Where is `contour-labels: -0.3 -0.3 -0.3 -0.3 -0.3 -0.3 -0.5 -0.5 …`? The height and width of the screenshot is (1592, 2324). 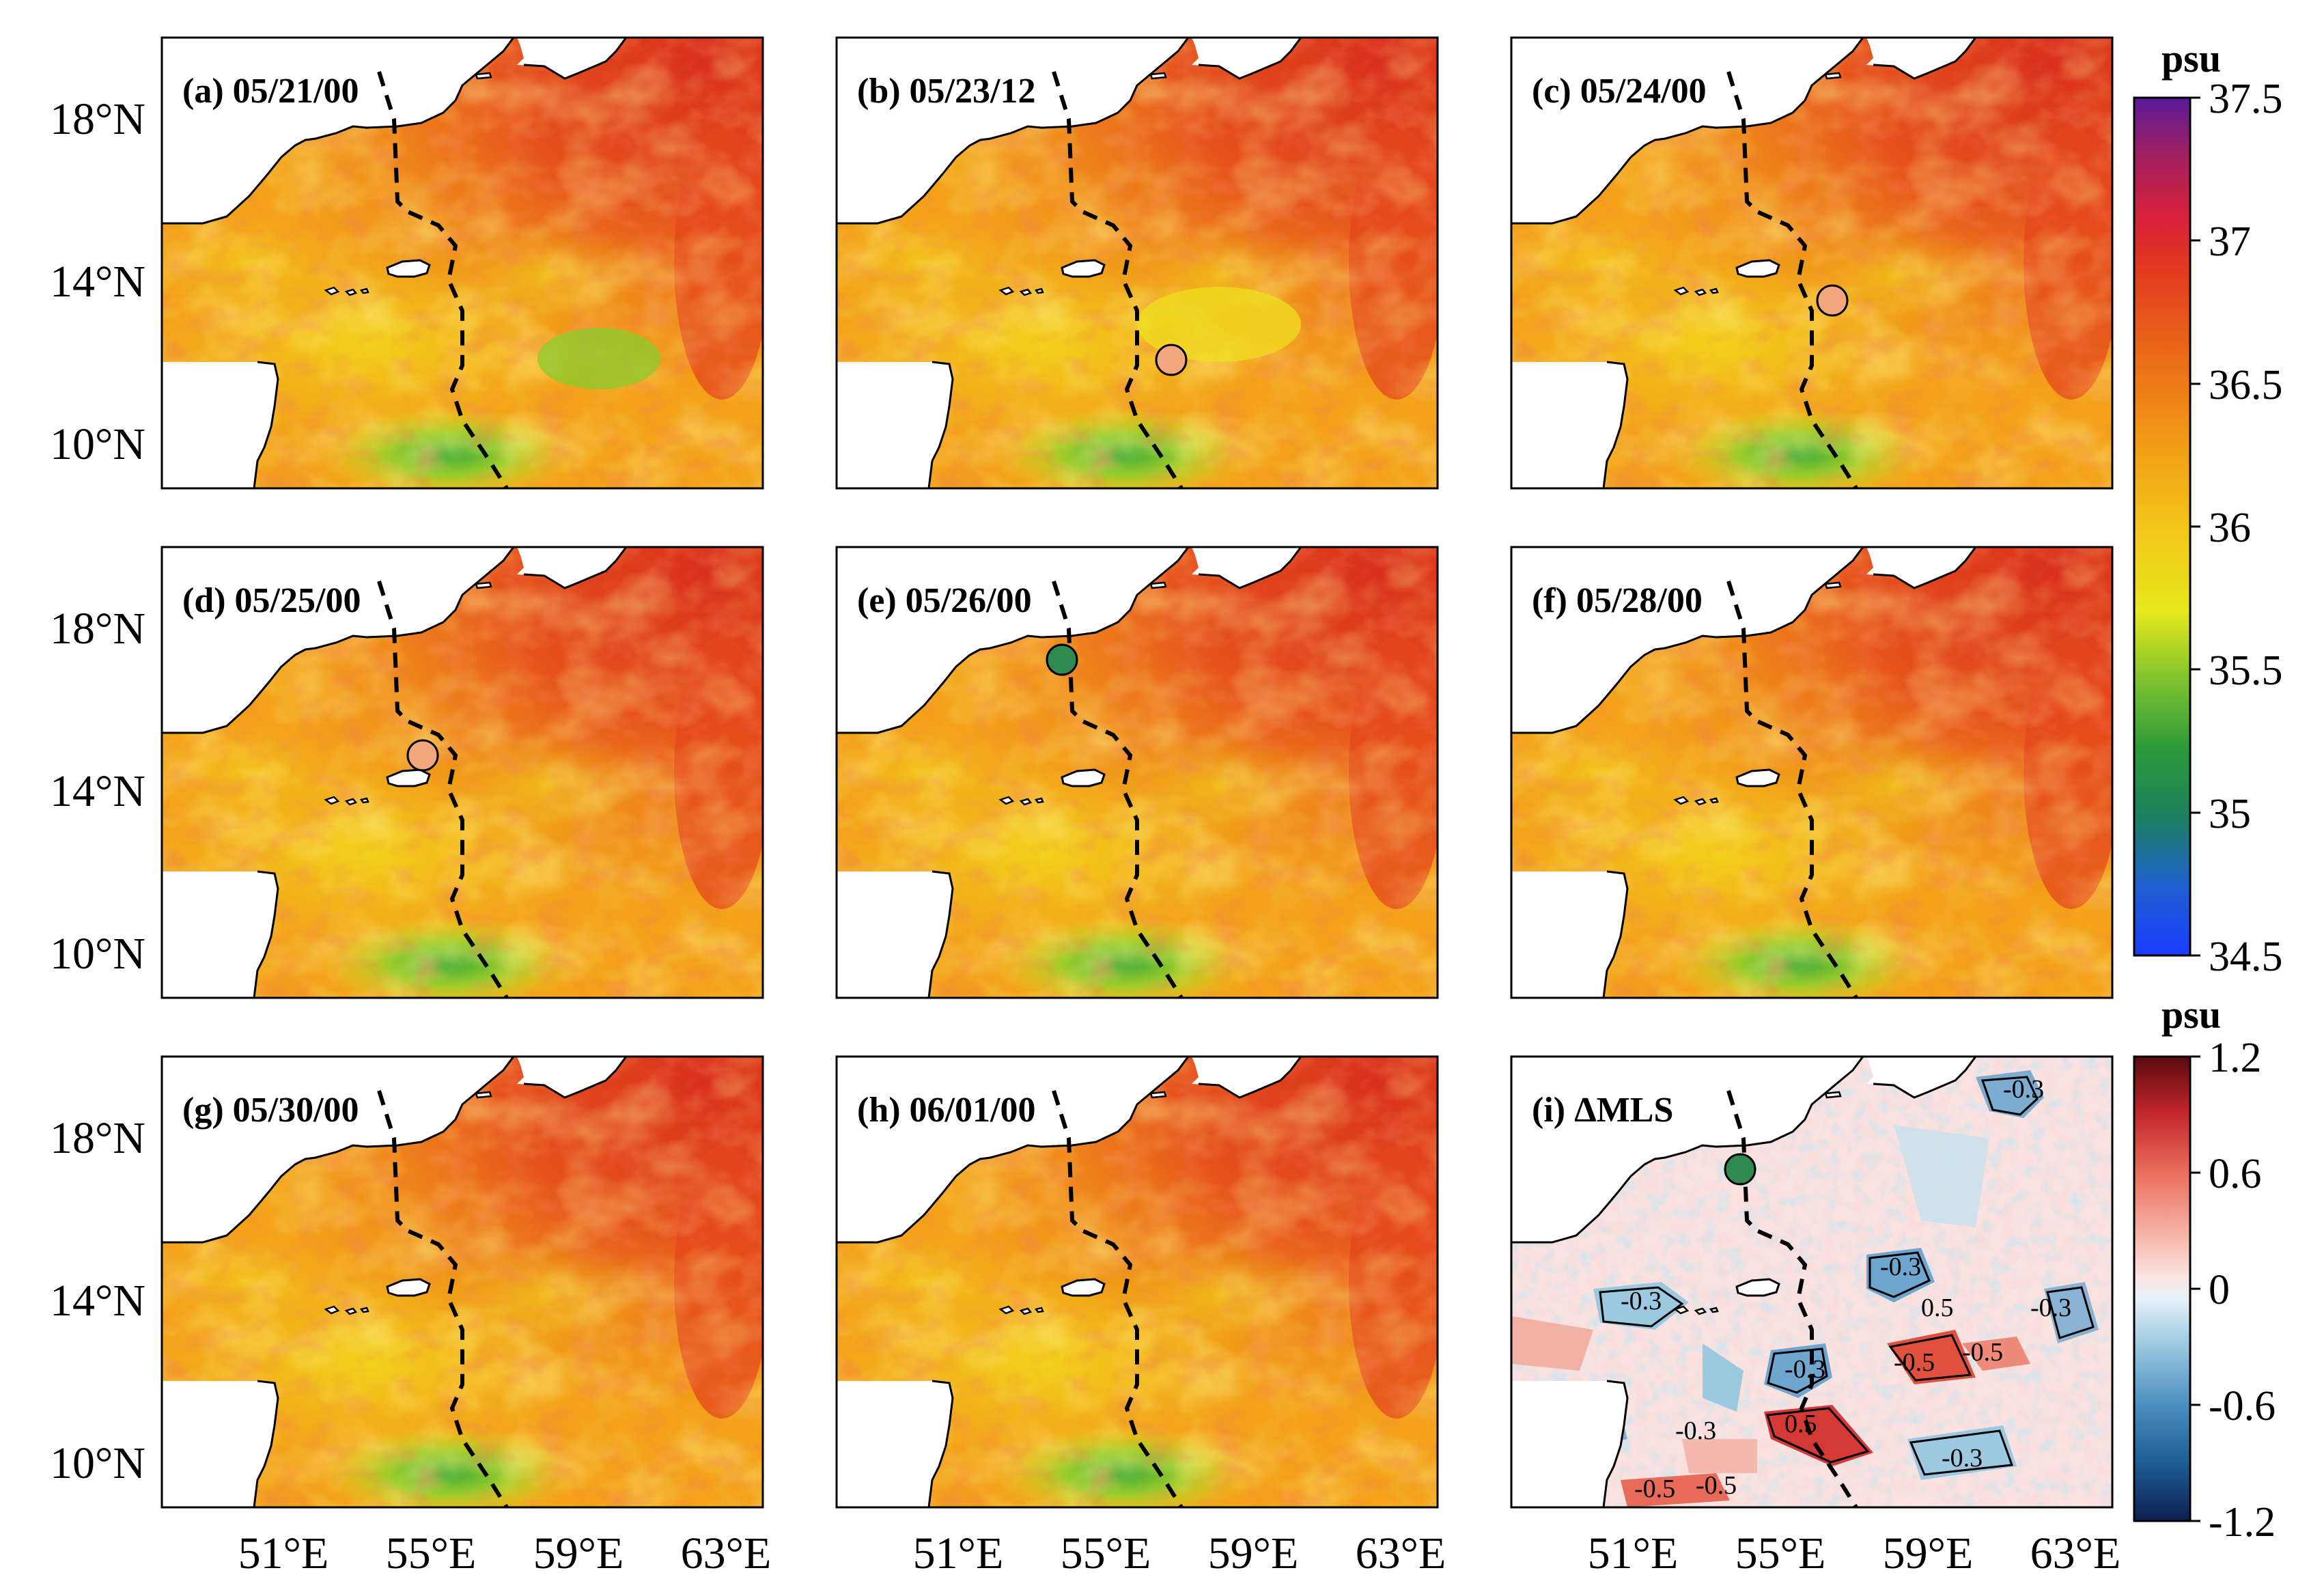 contour-labels: -0.3 -0.3 -0.3 -0.3 -0.3 -0.3 -0.5 -0.5 … is located at coordinates (1846, 1289).